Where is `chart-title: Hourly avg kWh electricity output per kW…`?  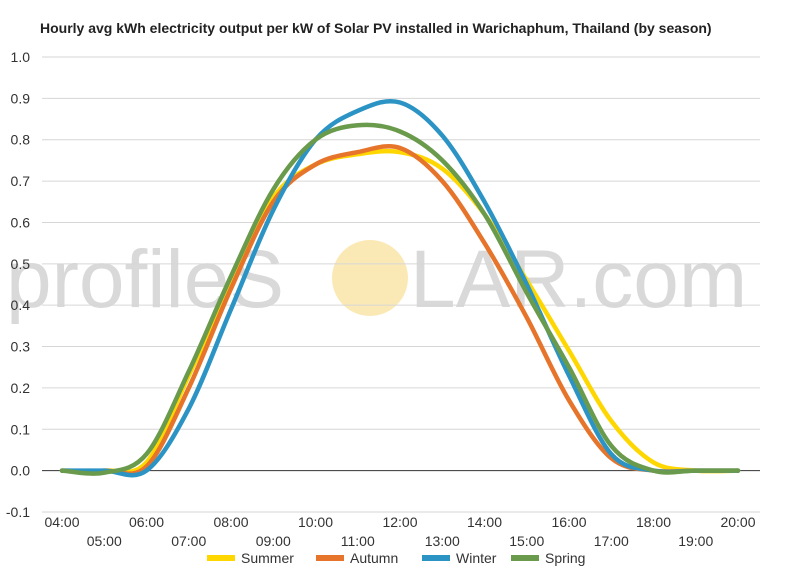
chart-title: Hourly avg kWh electricity output per kW… is located at coordinates (376, 28).